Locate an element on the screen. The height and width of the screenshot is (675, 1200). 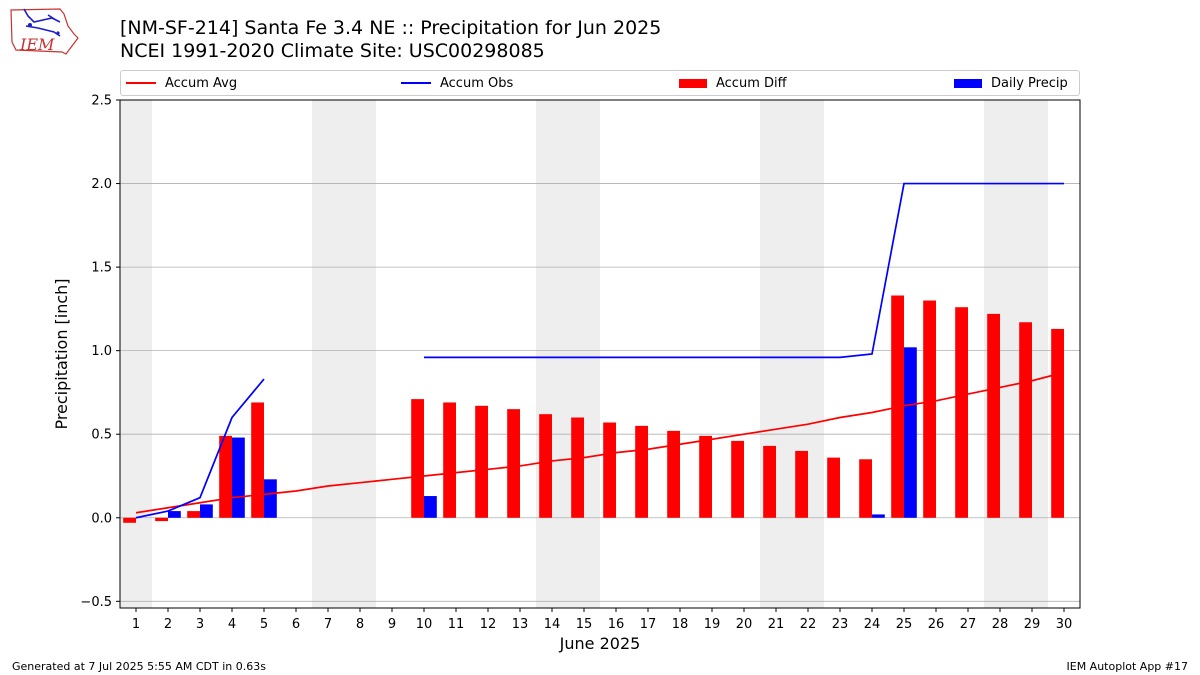
legend-item-daily-precip: Daily Precip is located at coordinates (1011, 83).